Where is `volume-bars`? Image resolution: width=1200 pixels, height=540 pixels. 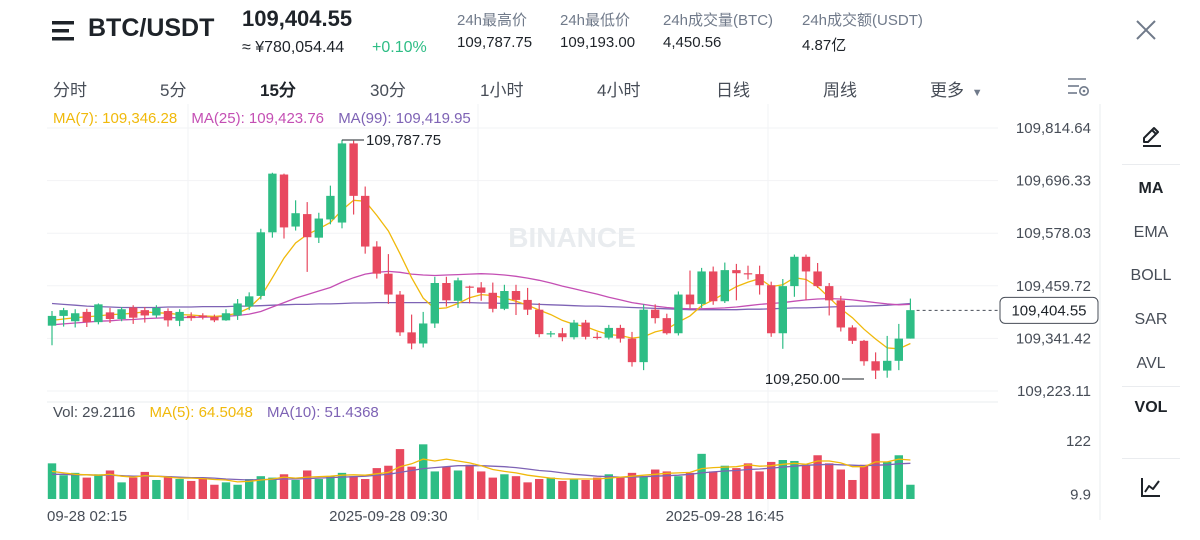
volume-bars is located at coordinates (481, 466).